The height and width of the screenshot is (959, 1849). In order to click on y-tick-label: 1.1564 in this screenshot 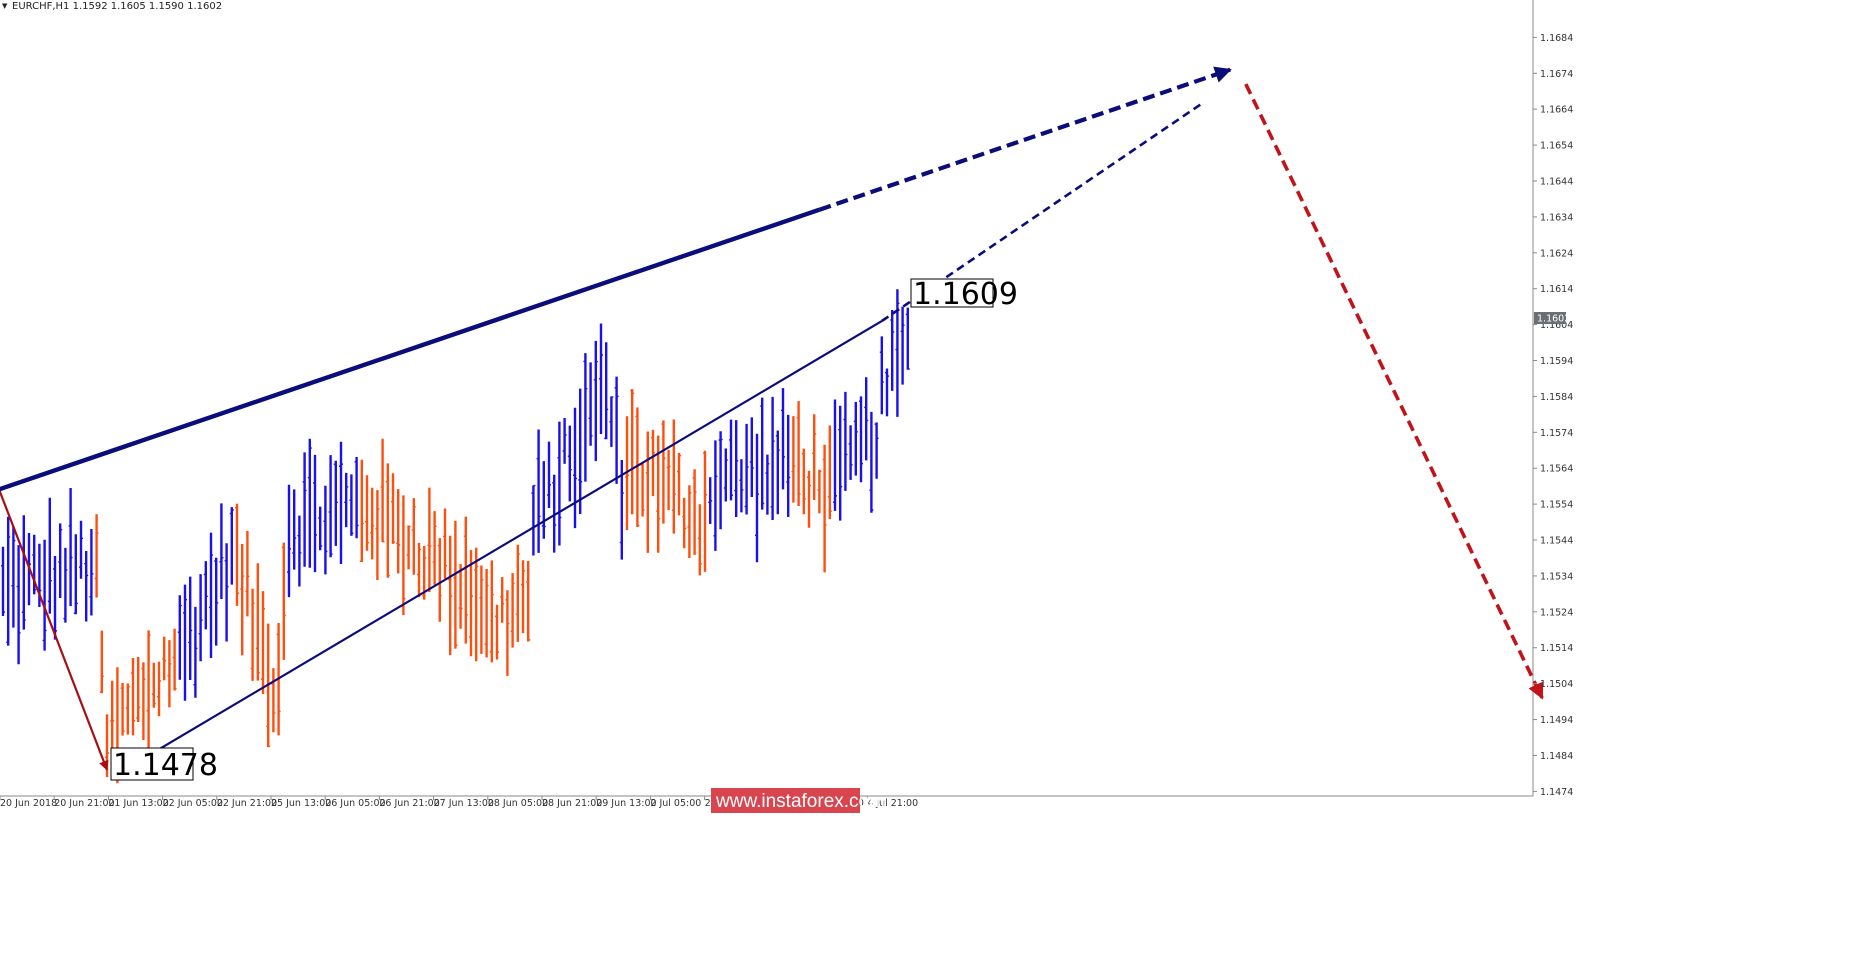, I will do `click(1556, 469)`.